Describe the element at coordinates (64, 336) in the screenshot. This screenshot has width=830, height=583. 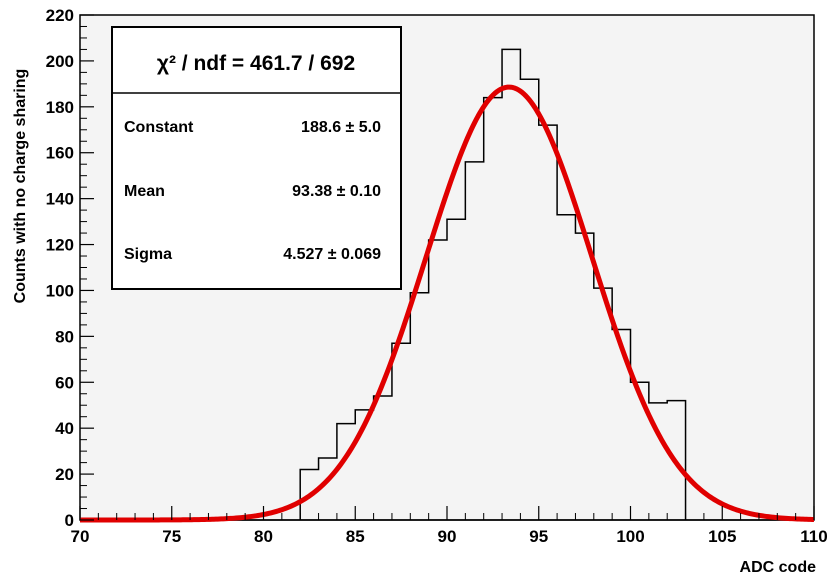
I see `y-tick-label: 80` at that location.